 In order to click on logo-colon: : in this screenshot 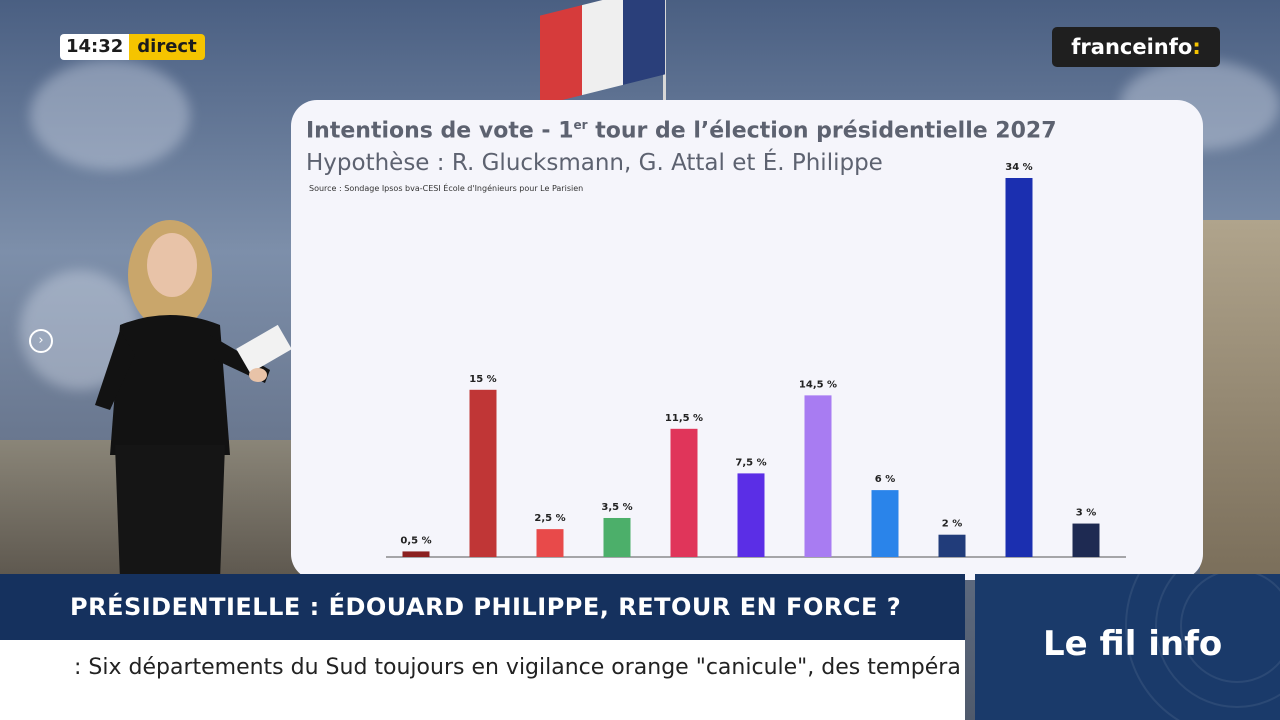, I will do `click(1196, 47)`.